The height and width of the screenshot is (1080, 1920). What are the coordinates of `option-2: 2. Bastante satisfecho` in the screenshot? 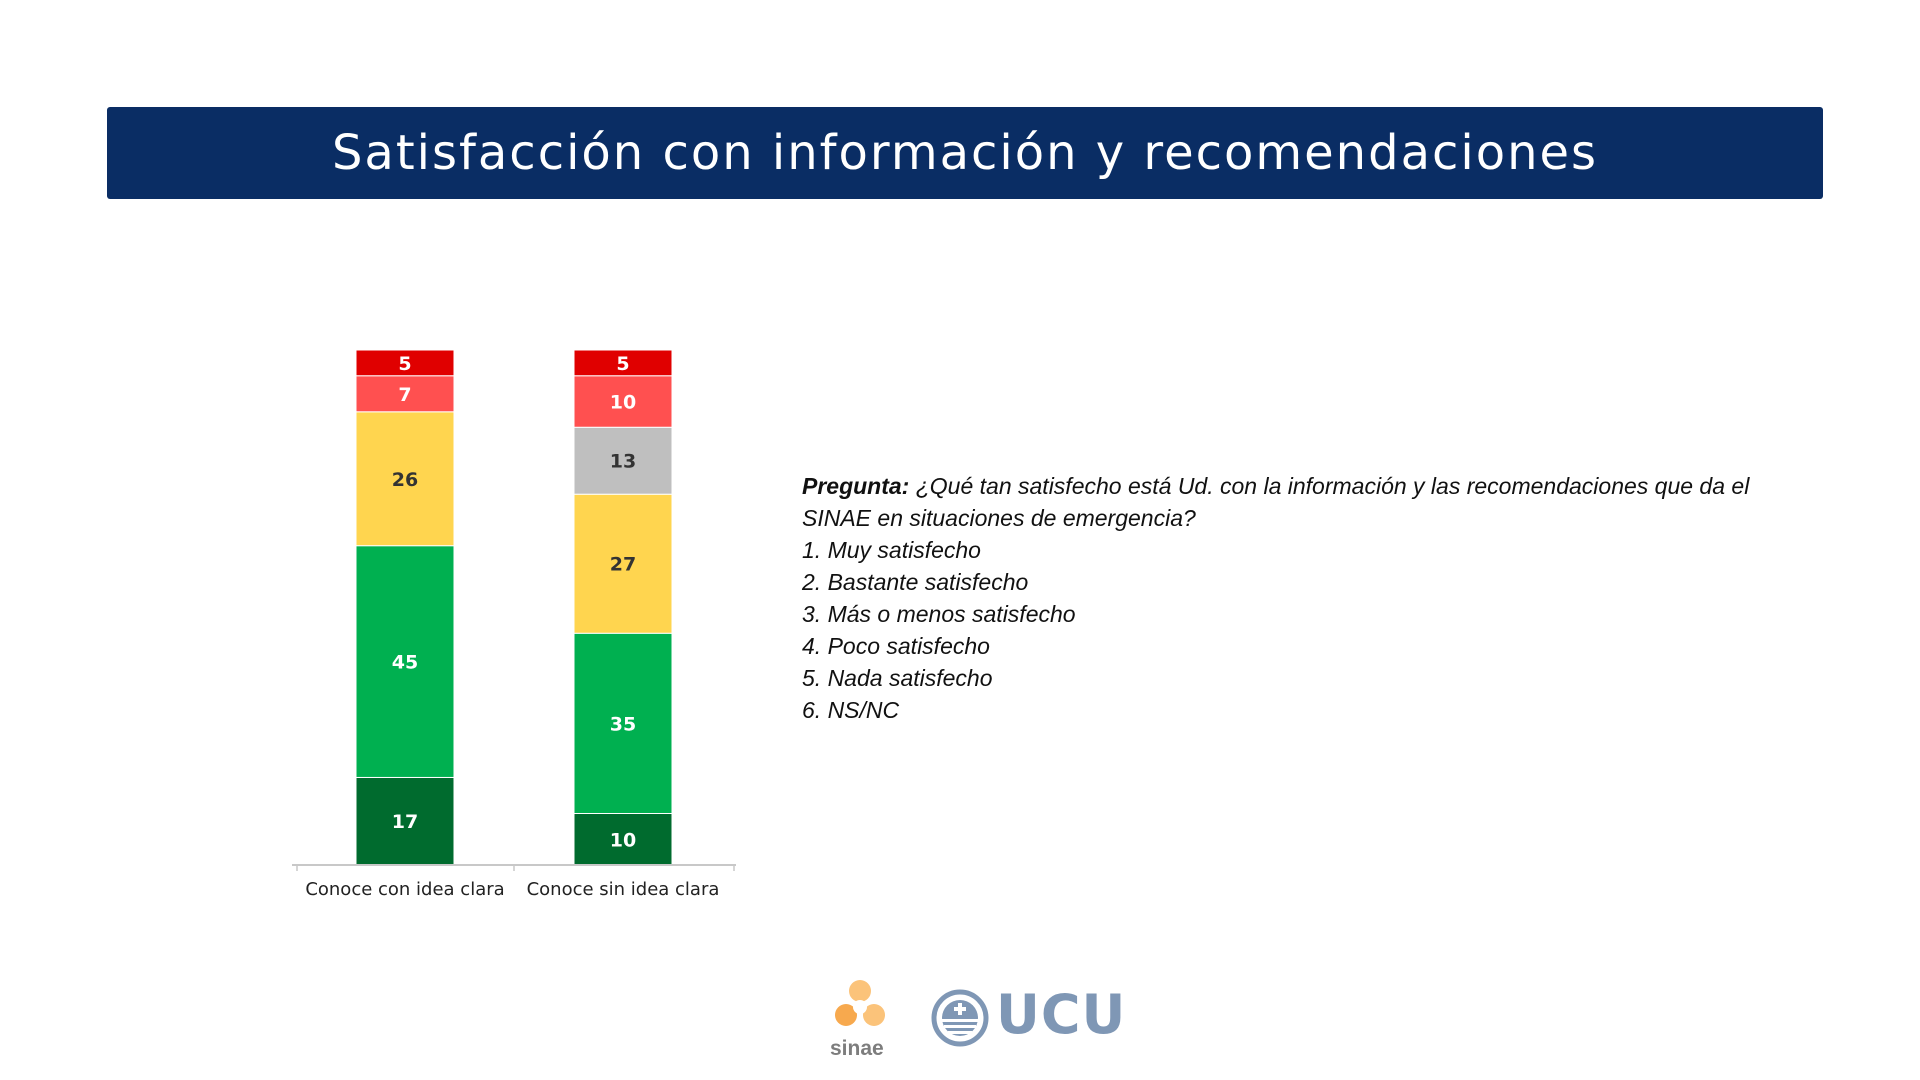 It's located at (915, 582).